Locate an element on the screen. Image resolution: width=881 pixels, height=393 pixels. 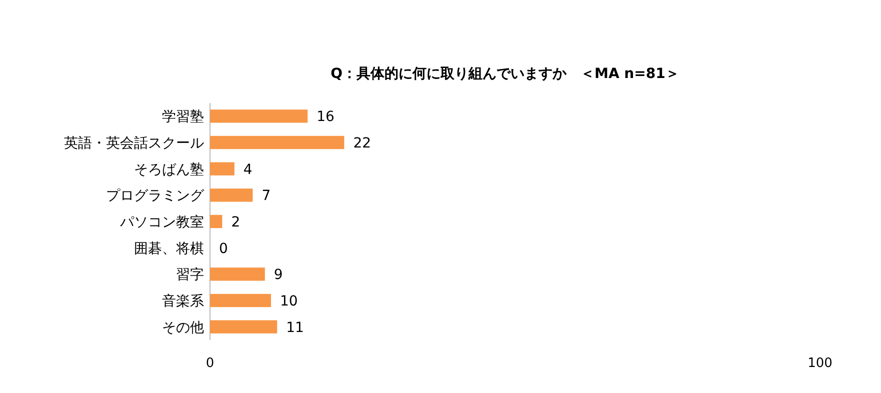
y-tick-label: その他 is located at coordinates (183, 328).